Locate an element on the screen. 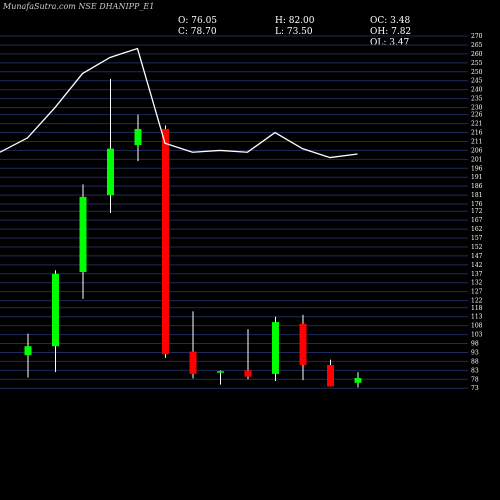  y-tick-label: 103 is located at coordinates (477, 335).